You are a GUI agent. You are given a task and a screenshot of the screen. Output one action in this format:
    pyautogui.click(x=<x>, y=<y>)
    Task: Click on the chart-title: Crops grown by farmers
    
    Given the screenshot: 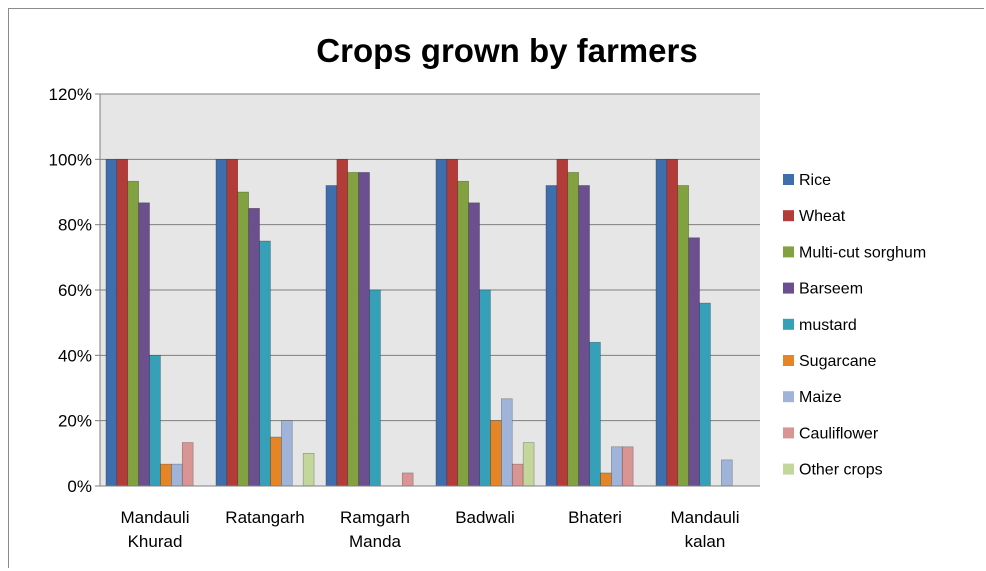 What is the action you would take?
    pyautogui.click(x=506, y=50)
    